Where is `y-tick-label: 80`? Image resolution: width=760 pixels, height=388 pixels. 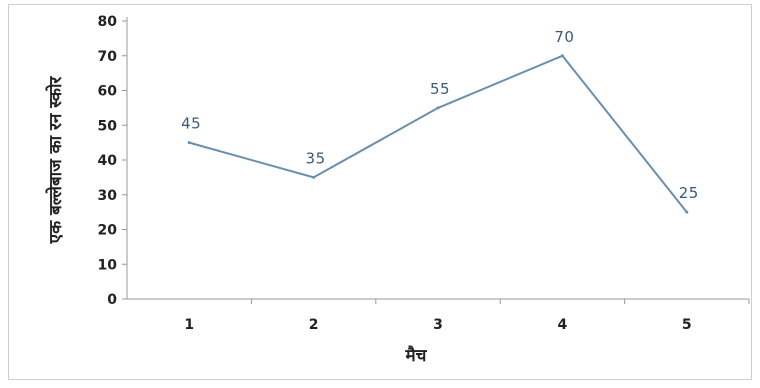 y-tick-label: 80 is located at coordinates (108, 22).